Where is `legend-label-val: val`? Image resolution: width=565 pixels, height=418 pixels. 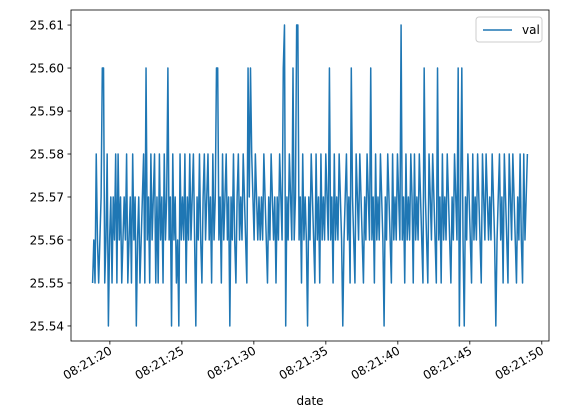
legend-label-val: val is located at coordinates (531, 30).